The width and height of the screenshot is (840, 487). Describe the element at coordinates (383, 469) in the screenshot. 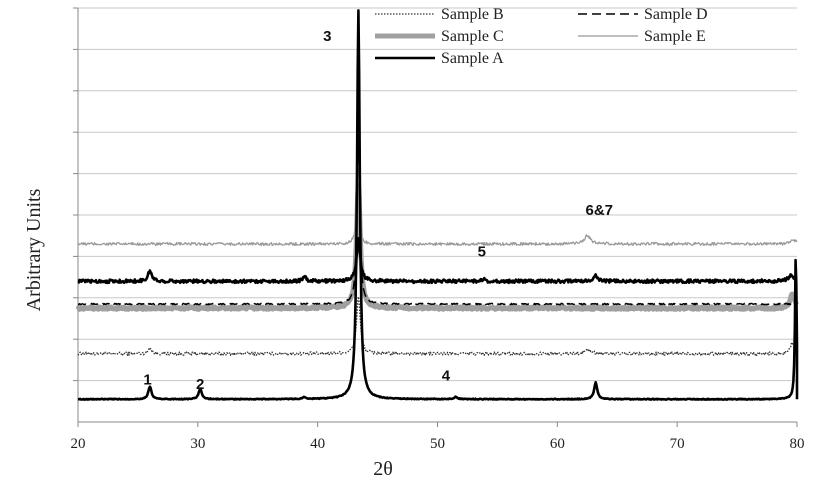

I see `x-axis-title: 2θ` at that location.